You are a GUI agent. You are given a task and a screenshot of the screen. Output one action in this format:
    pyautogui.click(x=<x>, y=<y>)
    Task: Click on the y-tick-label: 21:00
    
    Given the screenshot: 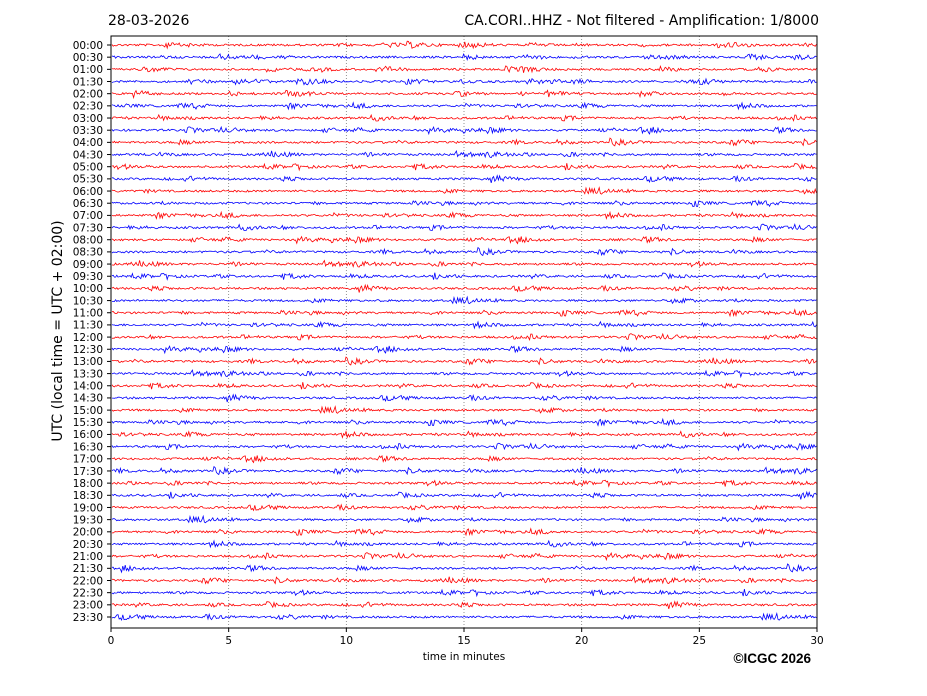 What is the action you would take?
    pyautogui.click(x=88, y=557)
    